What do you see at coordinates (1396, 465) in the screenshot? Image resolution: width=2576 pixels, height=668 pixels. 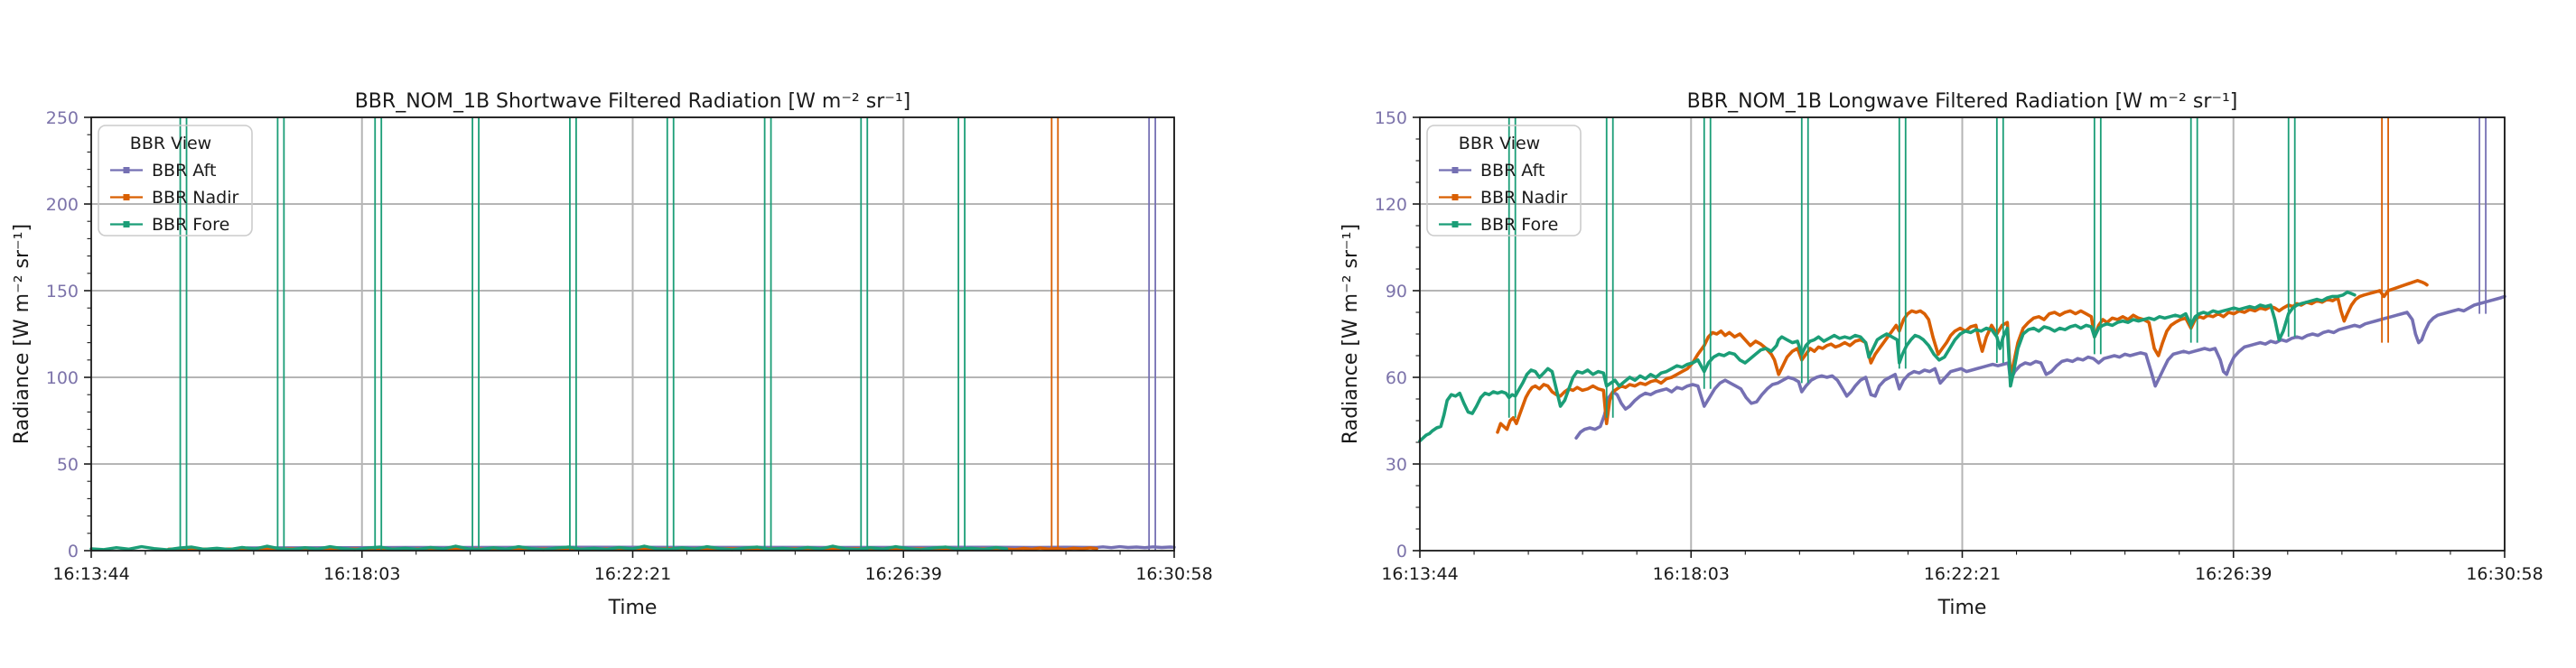 I see `y-tick-label: 30` at bounding box center [1396, 465].